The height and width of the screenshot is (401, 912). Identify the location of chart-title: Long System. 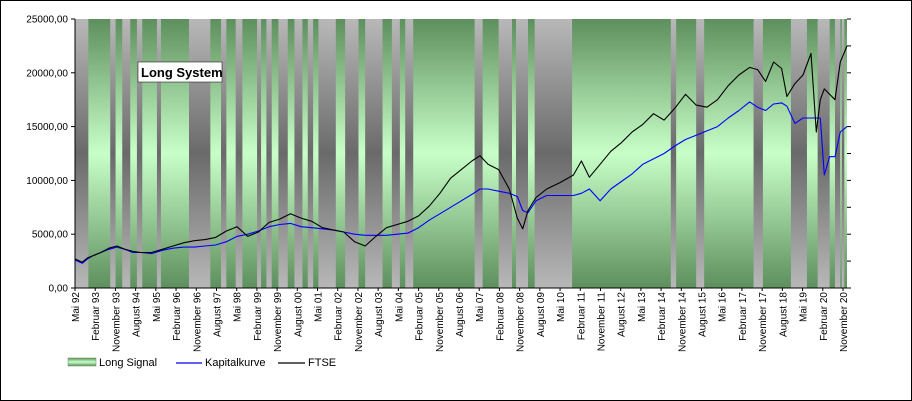
(182, 72).